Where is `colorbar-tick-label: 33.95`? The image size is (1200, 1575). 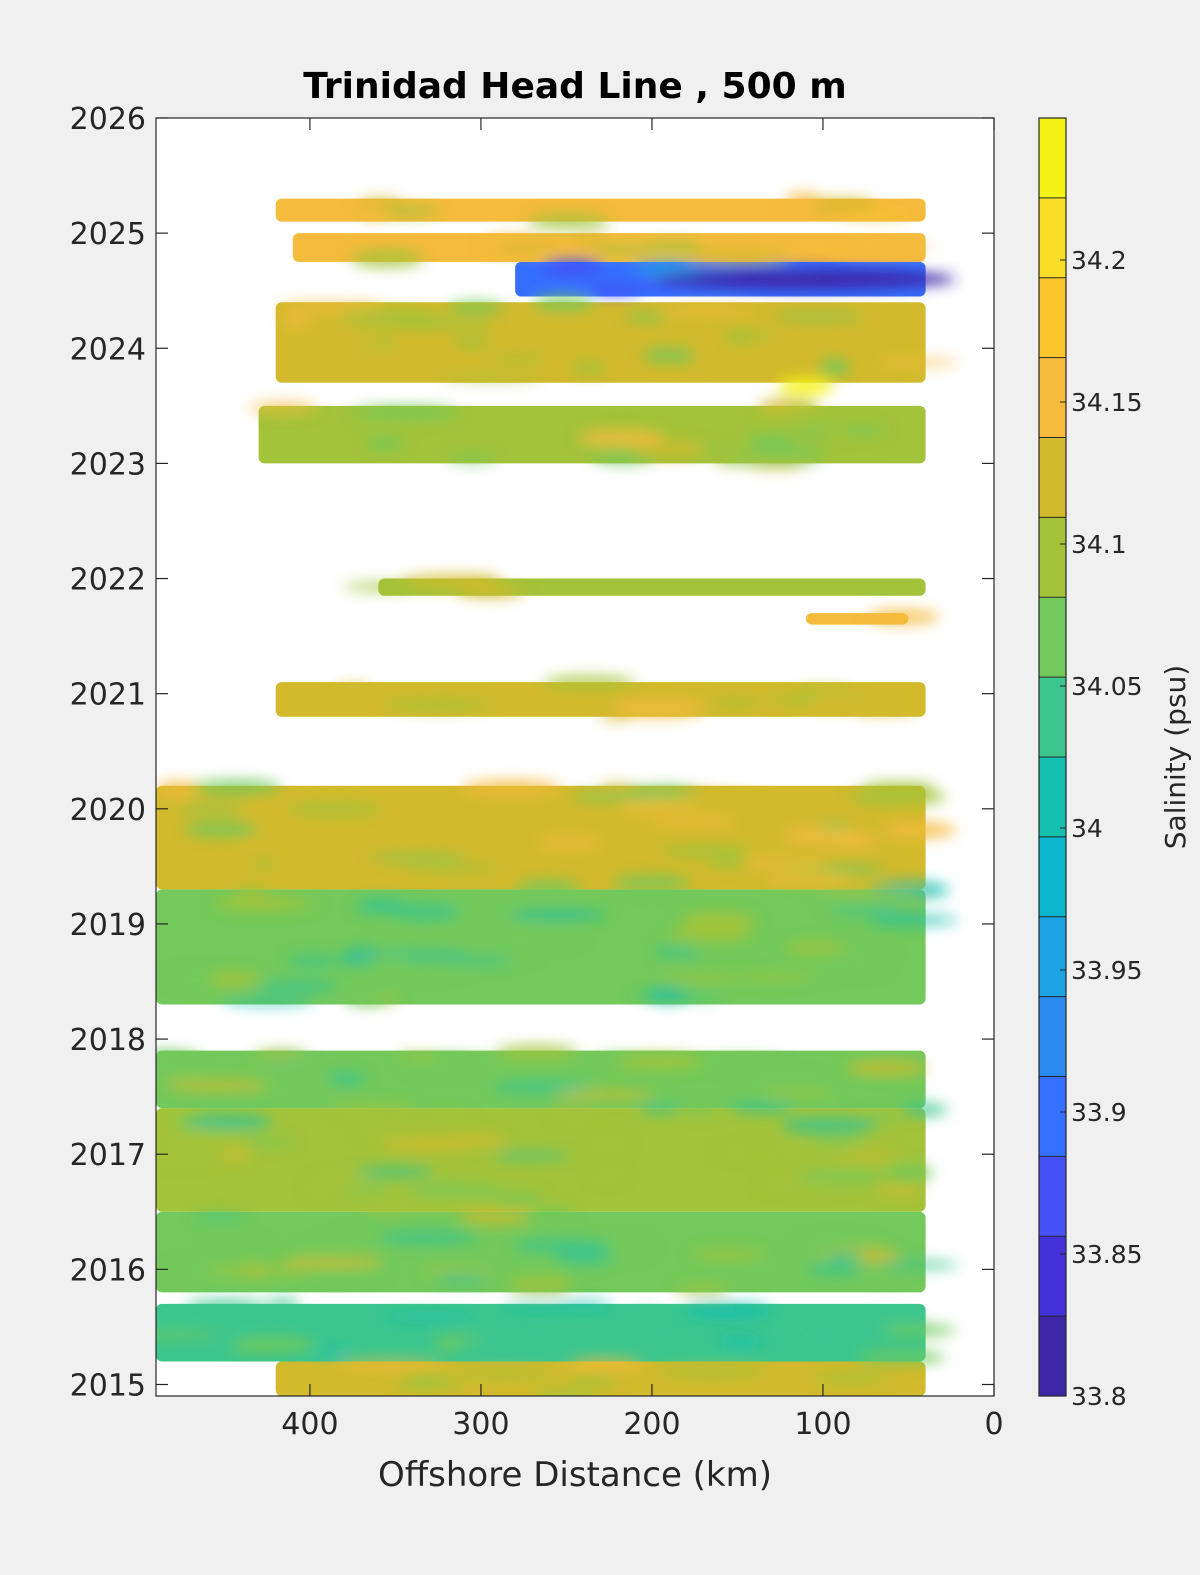
colorbar-tick-label: 33.95 is located at coordinates (1107, 970).